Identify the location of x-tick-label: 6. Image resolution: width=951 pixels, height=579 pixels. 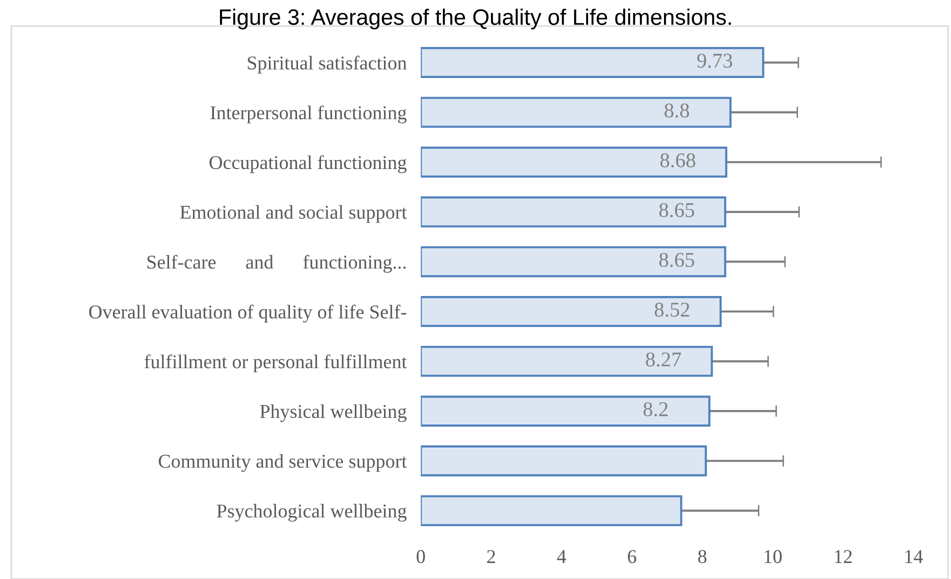
(632, 557).